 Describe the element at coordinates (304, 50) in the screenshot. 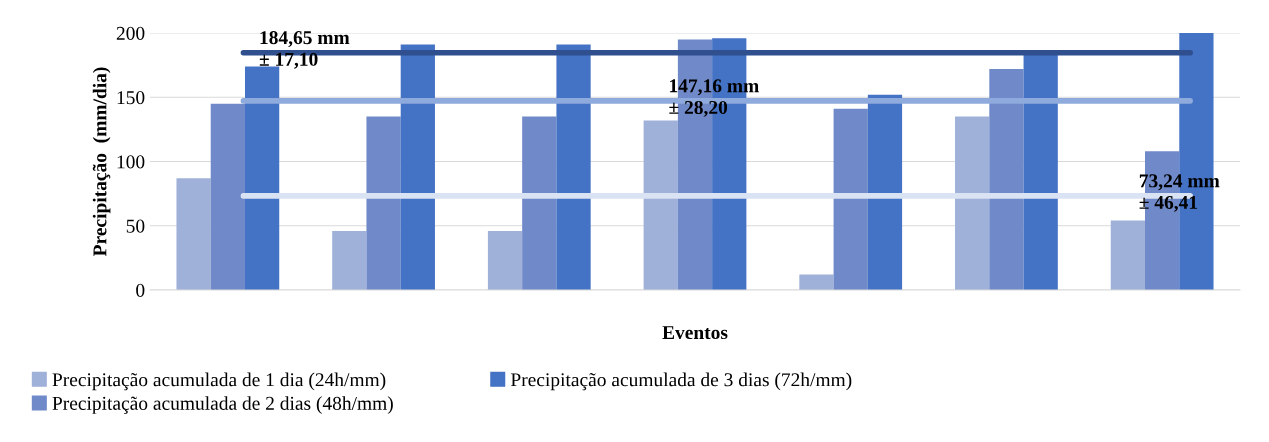

I see `ref-line-label: 184,65 mm ± 17,10` at that location.